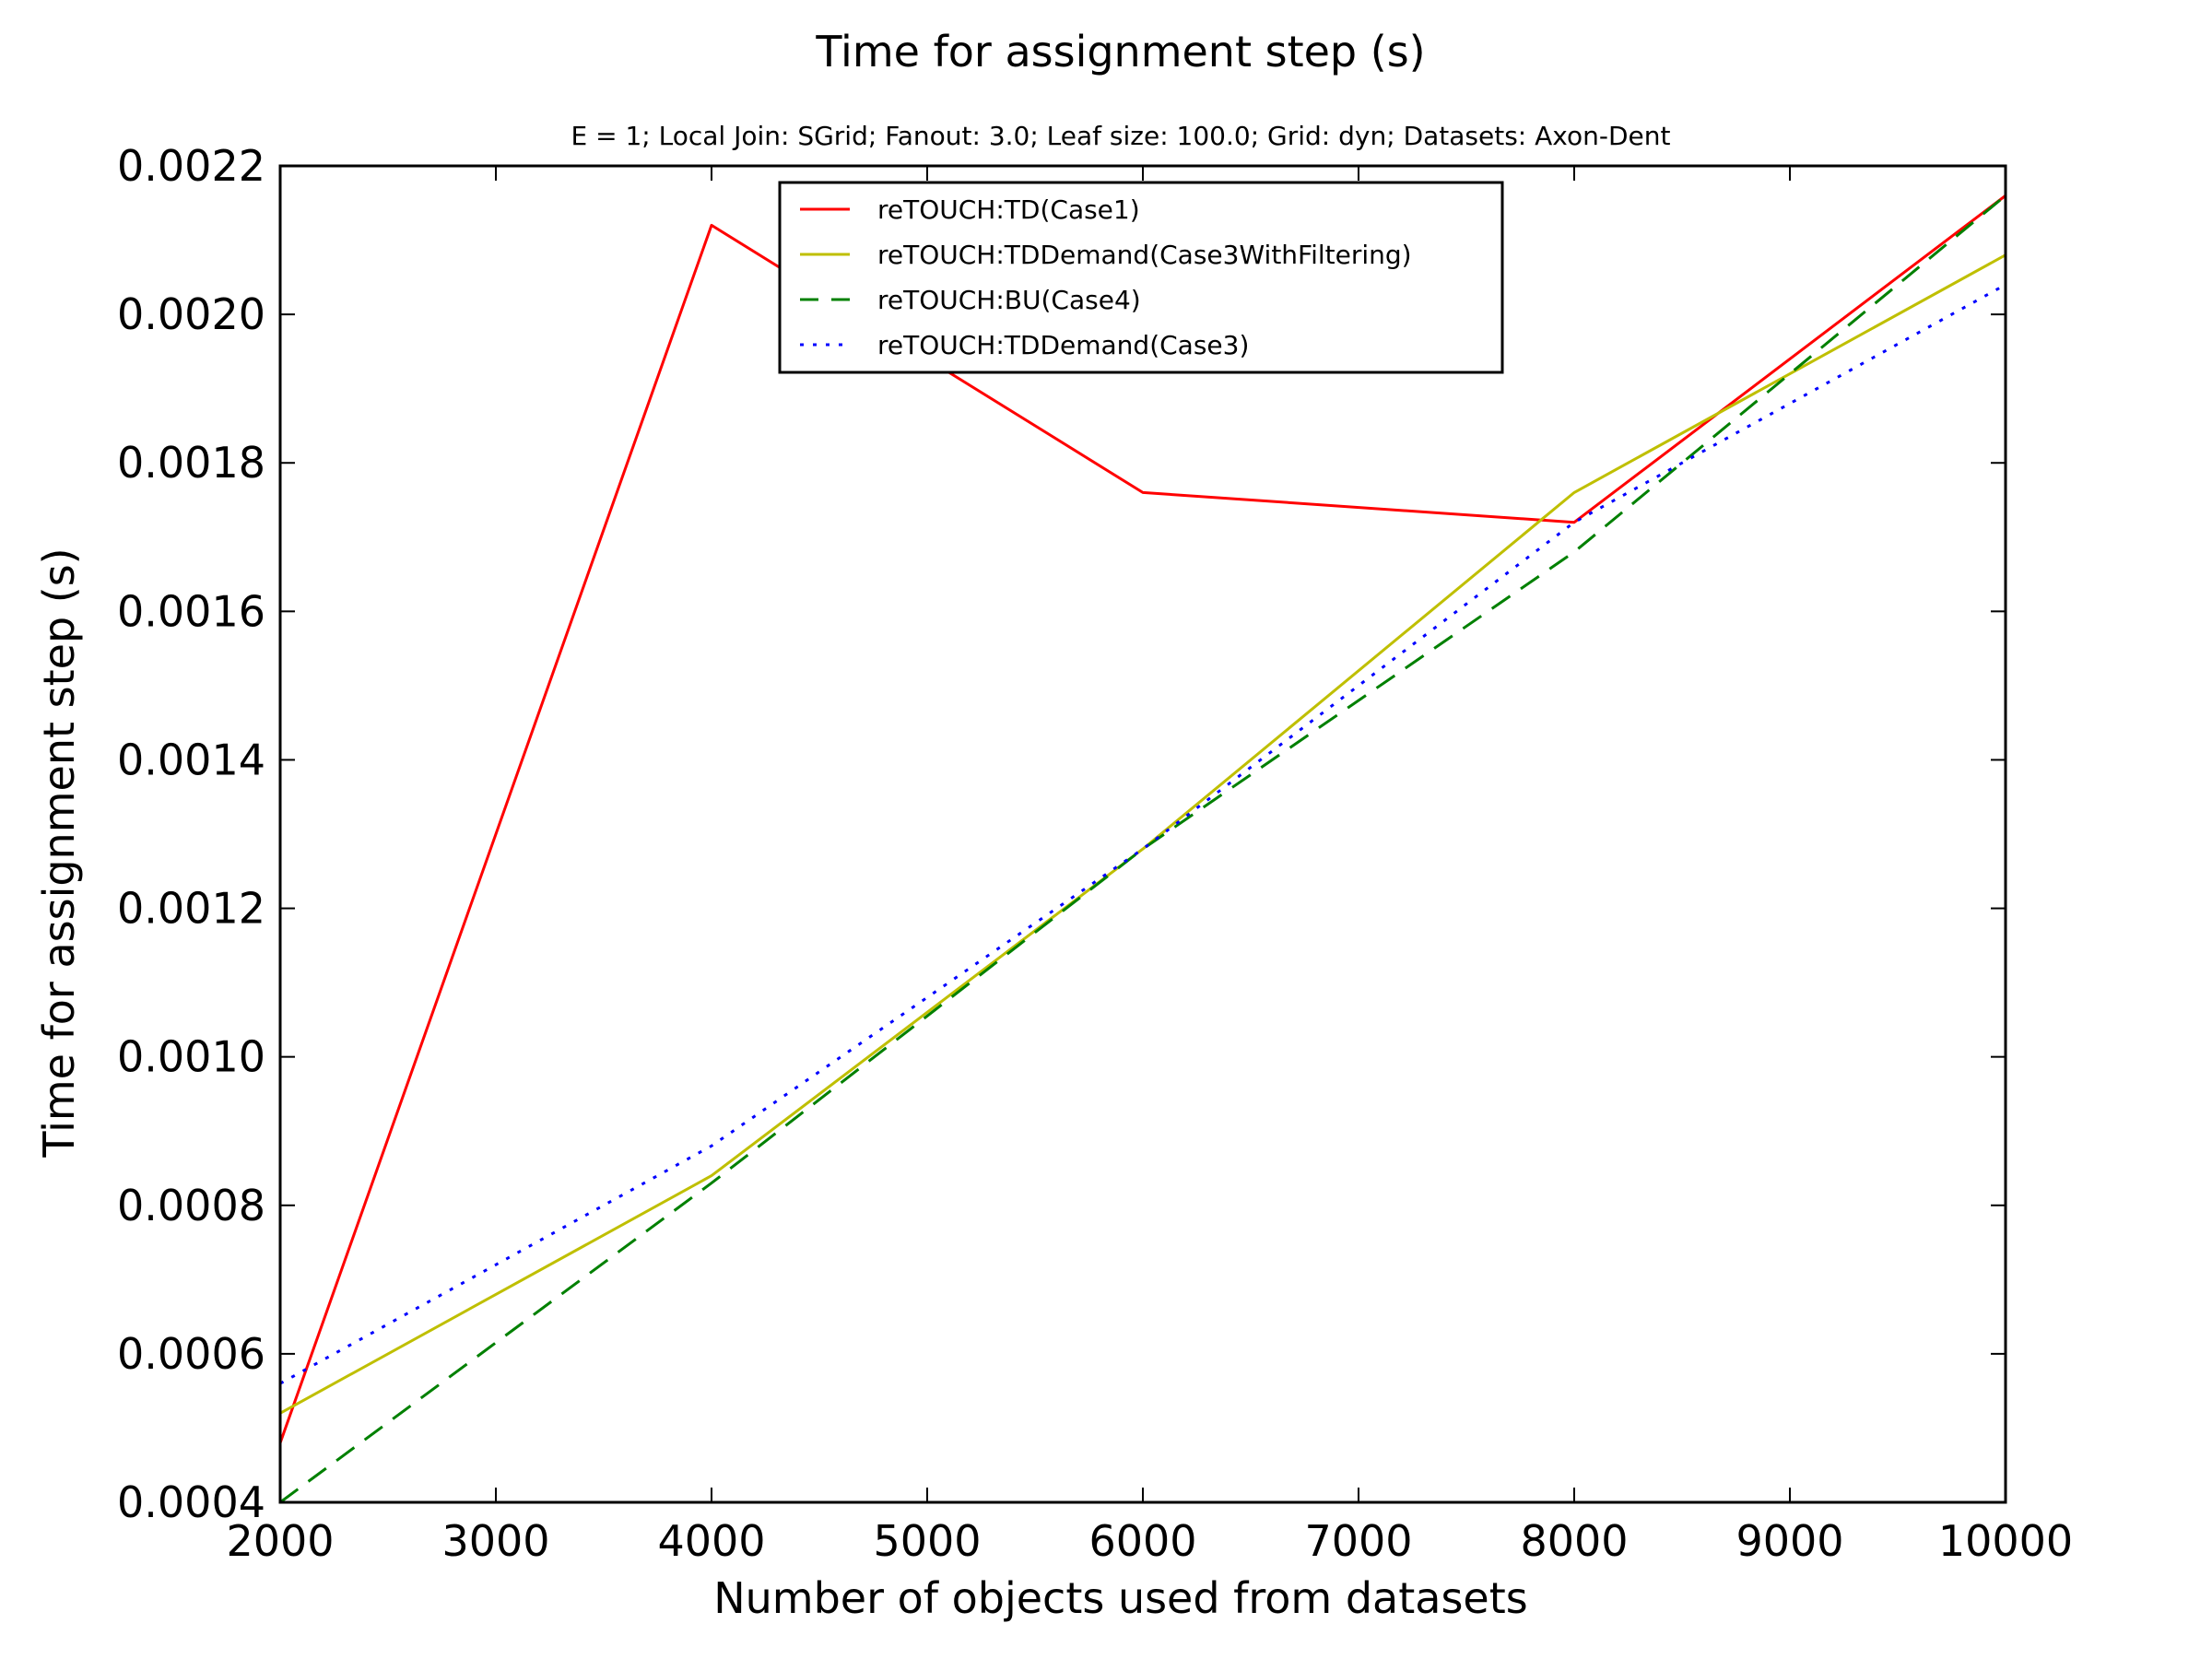  Describe the element at coordinates (1009, 300) in the screenshot. I see `legend-label-3: reTOUCH:BU(Case4)` at that location.